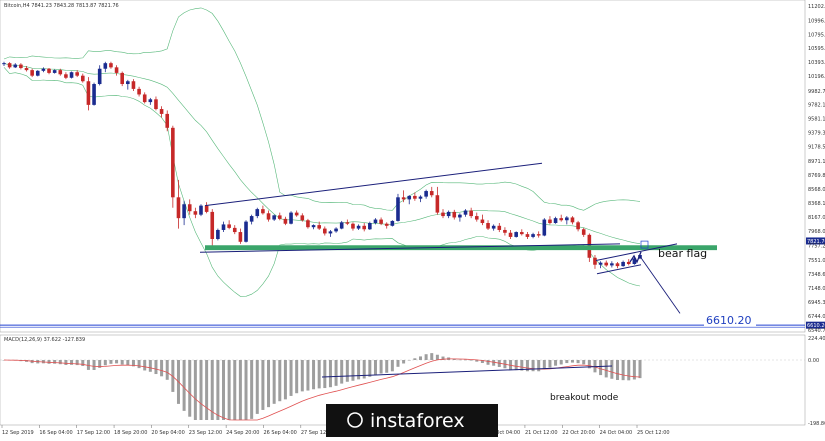 The width and height of the screenshot is (825, 441). I want to click on time-tick-label: 24 Oct 04:00, so click(616, 433).